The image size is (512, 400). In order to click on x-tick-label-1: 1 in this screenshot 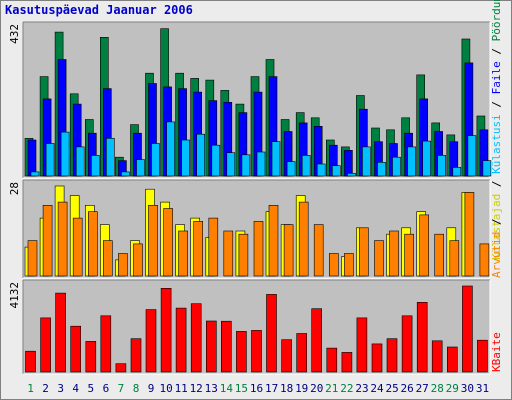, I will do `click(30, 388)`.